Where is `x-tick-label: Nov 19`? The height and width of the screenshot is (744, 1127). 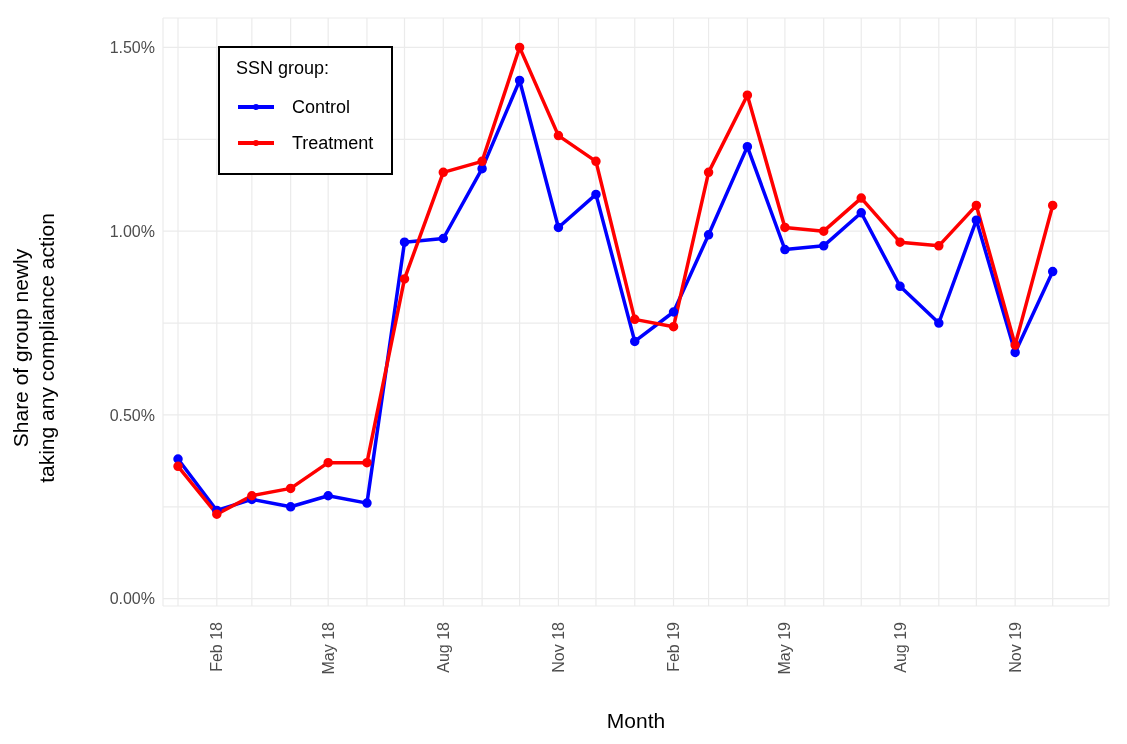 x-tick-label: Nov 19 is located at coordinates (1015, 647).